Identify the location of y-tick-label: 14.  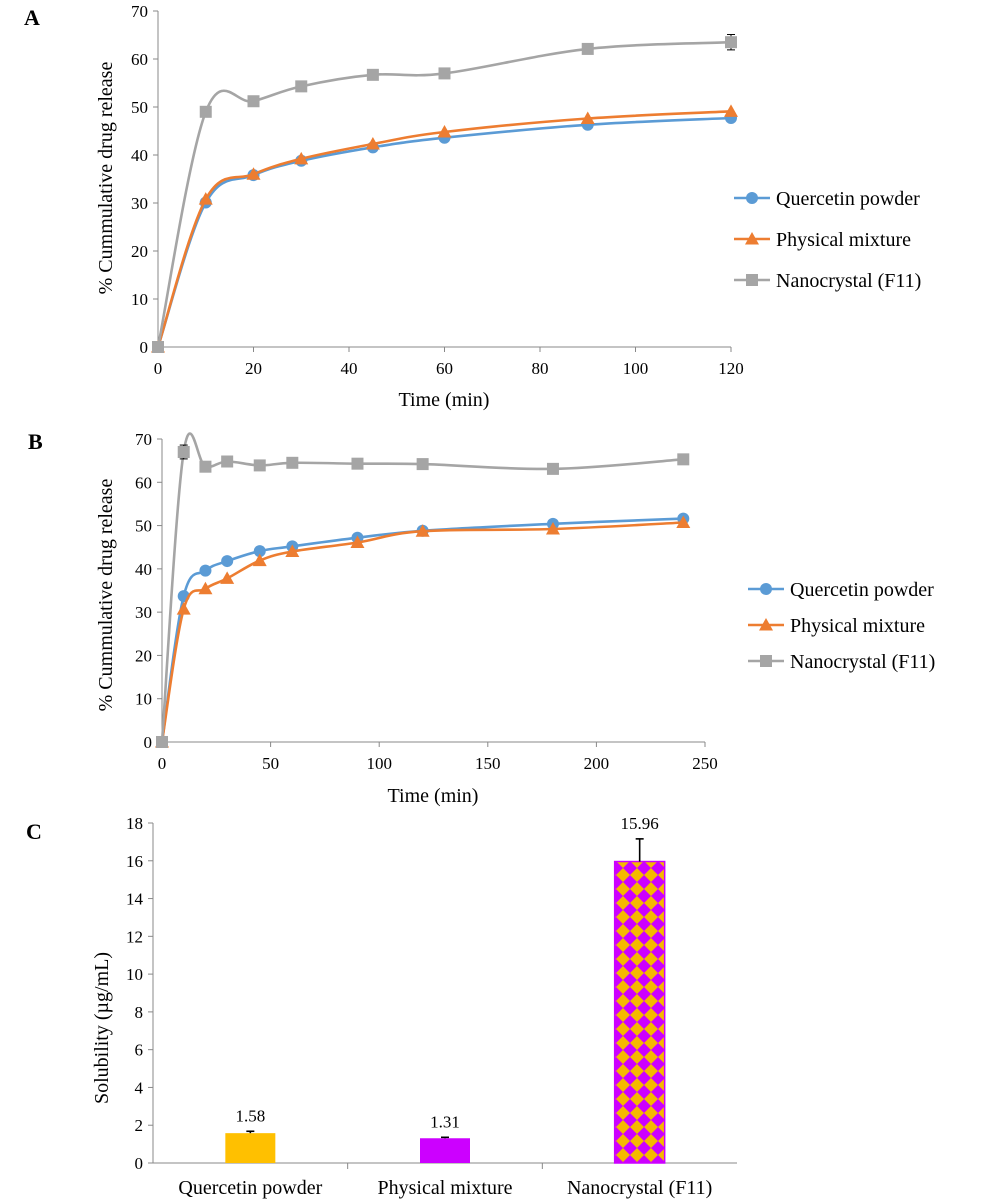
(135, 899).